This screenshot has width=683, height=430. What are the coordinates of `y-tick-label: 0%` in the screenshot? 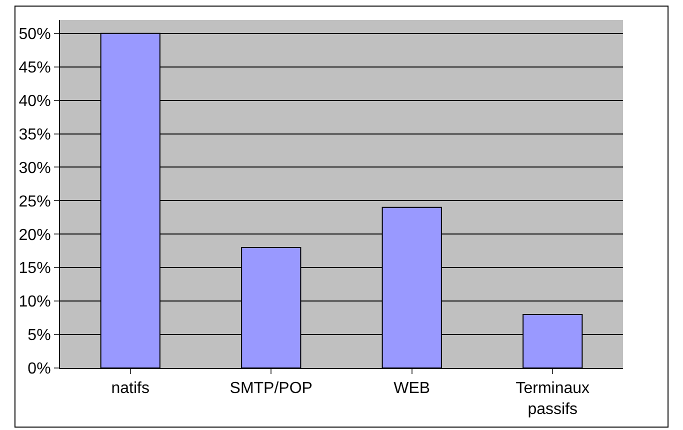 It's located at (39, 369).